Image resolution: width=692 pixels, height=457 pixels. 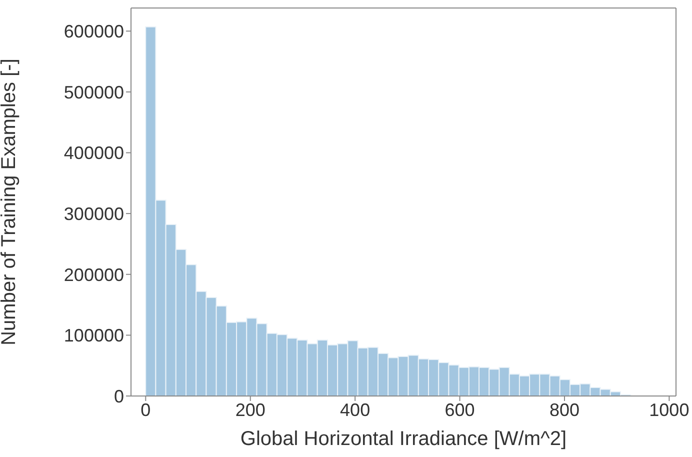 What do you see at coordinates (94, 92) in the screenshot?
I see `y-tick-label: 500000` at bounding box center [94, 92].